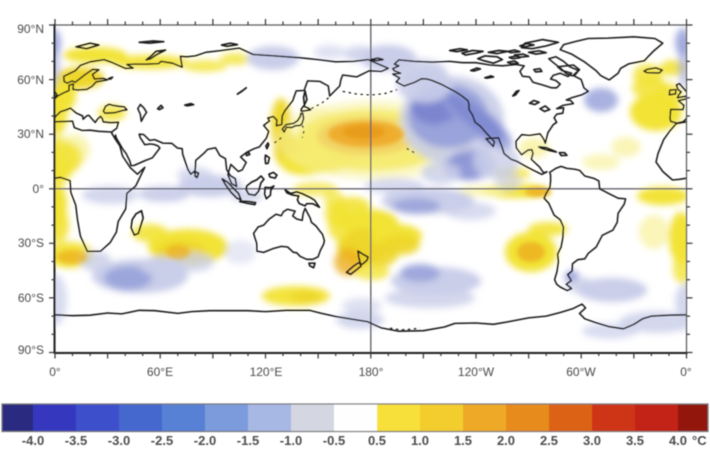 Image resolution: width=710 pixels, height=473 pixels. I want to click on svg-text: -0.5, so click(334, 440).